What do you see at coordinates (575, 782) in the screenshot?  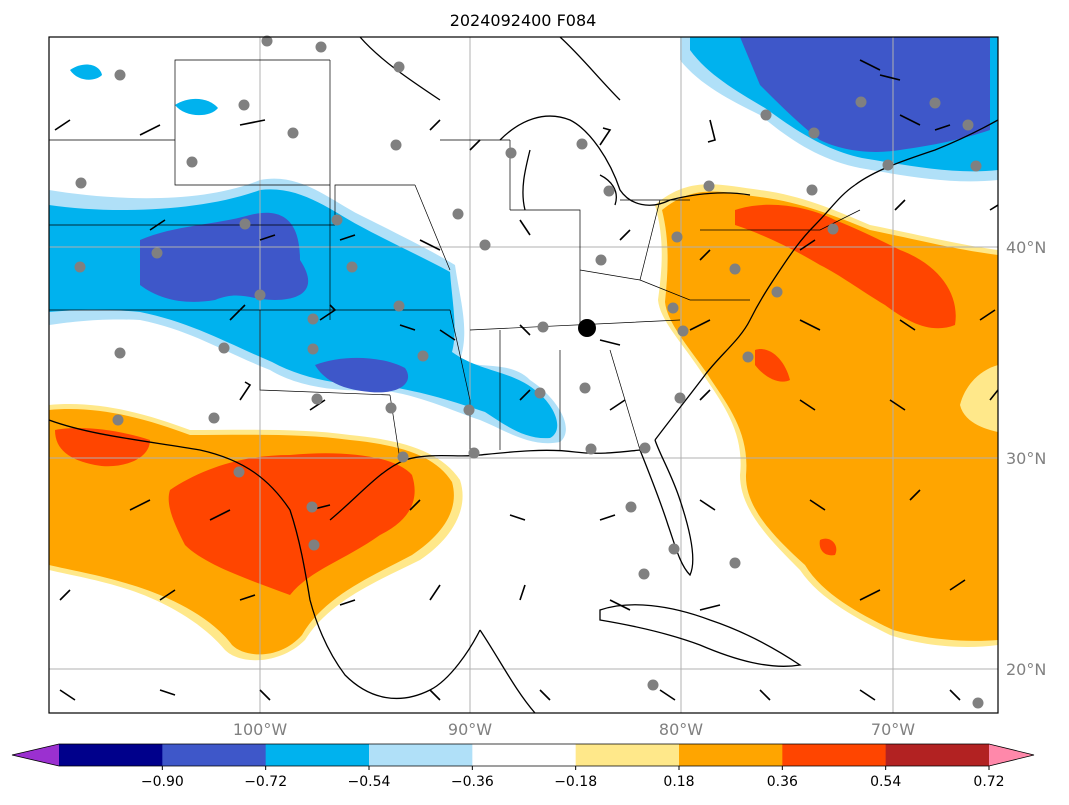 I see `colorbar-tick-label: −0.18` at bounding box center [575, 782].